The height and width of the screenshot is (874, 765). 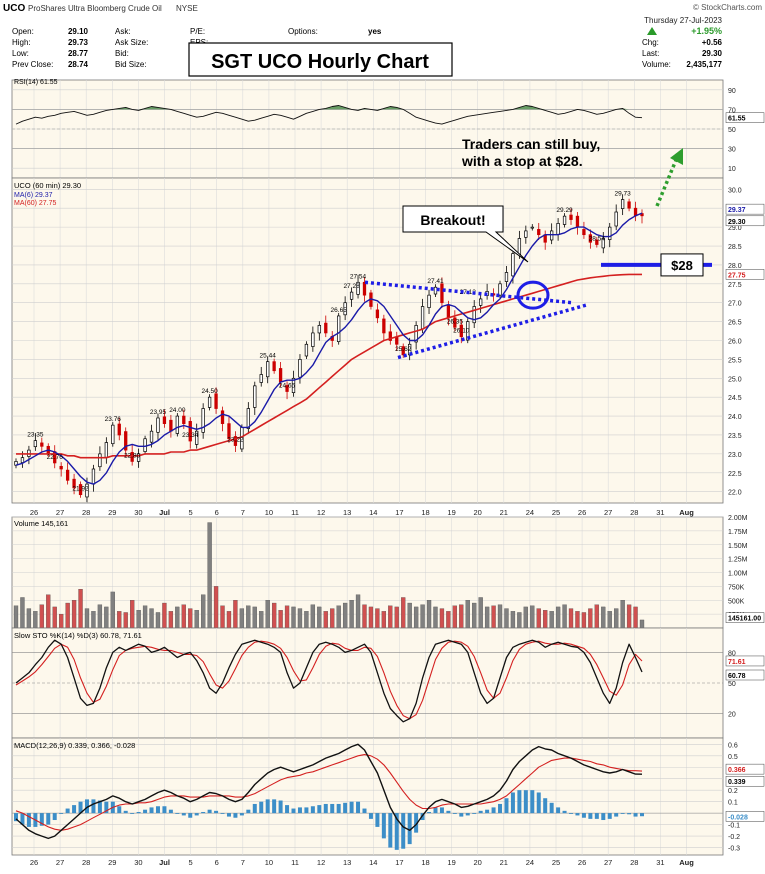 I want to click on price-tick-label: 30.0, so click(x=735, y=190).